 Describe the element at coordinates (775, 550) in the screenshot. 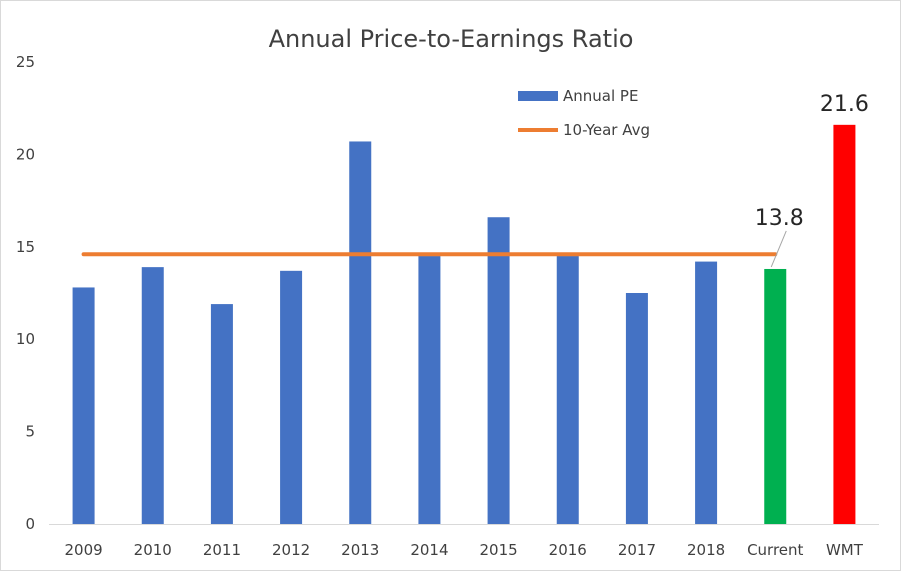

I see `x-tick-label: Current` at that location.